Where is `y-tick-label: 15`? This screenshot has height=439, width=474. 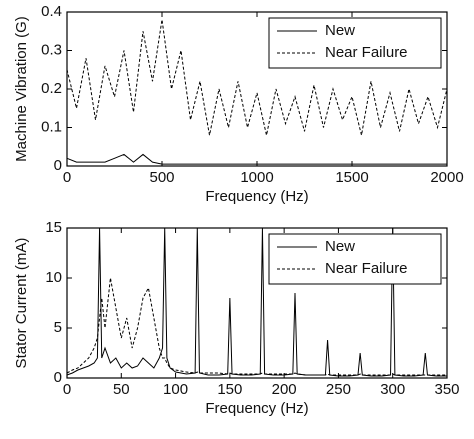 y-tick-label: 15 is located at coordinates (53, 227).